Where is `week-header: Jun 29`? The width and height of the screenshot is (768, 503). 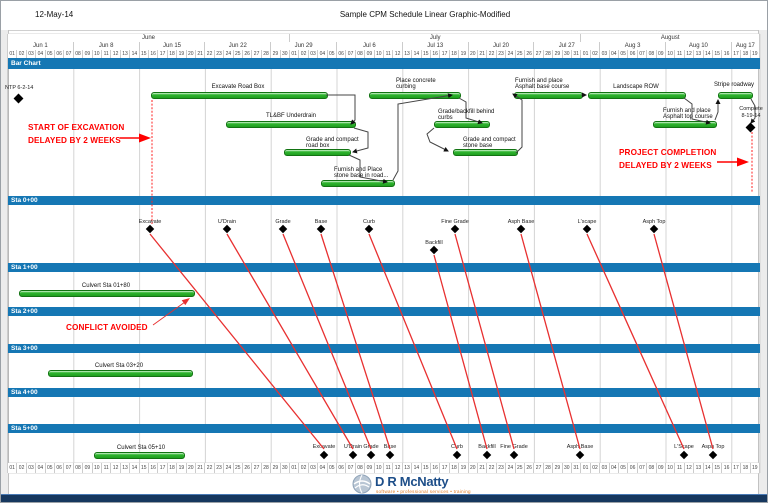 week-header: Jun 29 is located at coordinates (304, 46).